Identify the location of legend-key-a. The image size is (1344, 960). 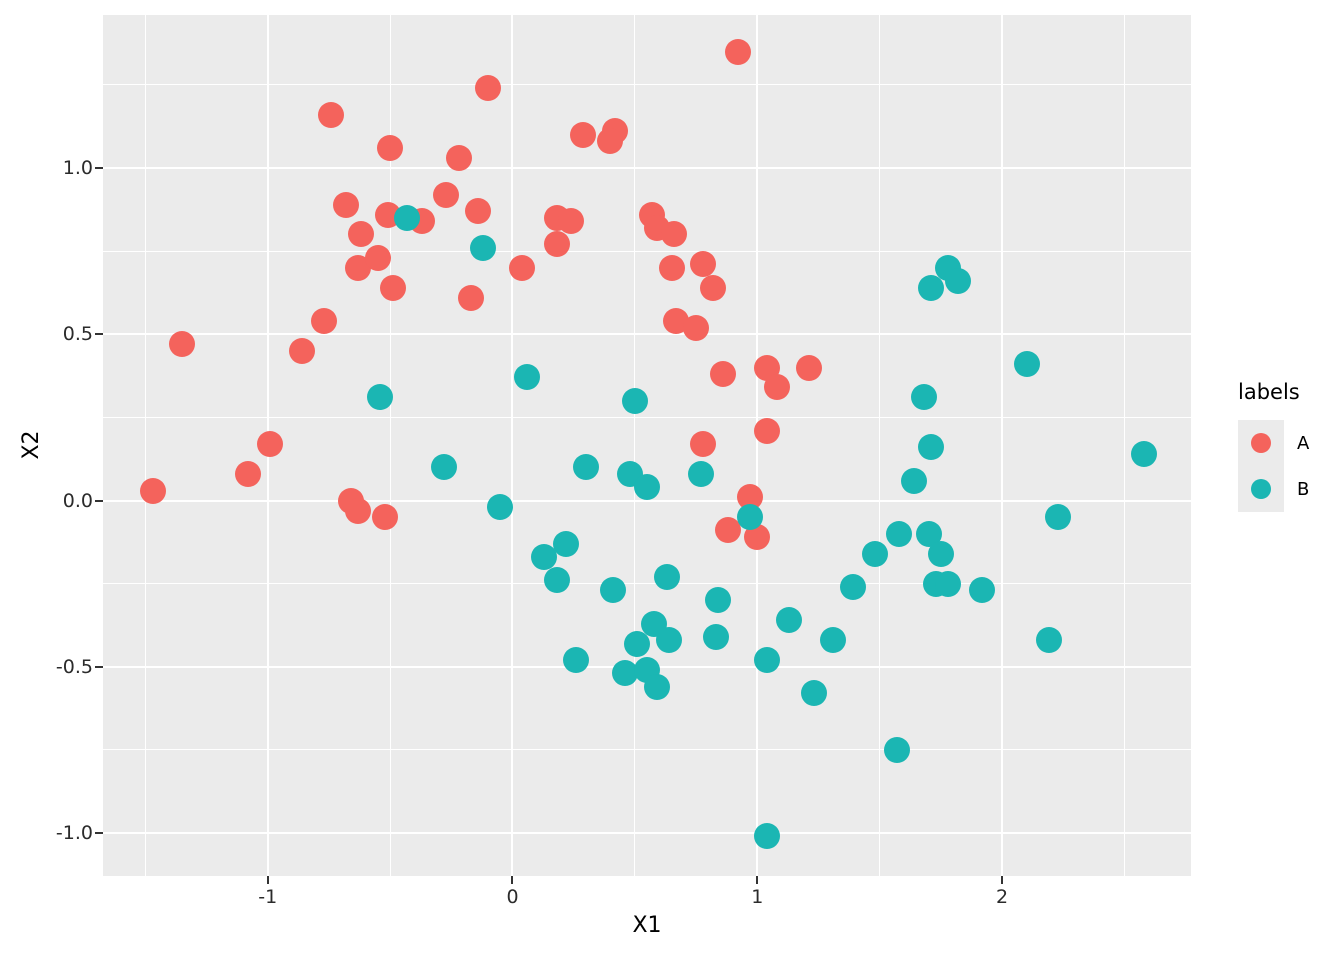
(1261, 443).